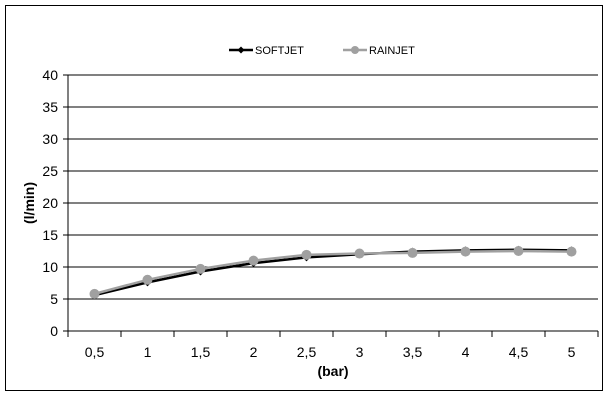 The width and height of the screenshot is (609, 397). I want to click on x-tick-label: 3,5, so click(413, 352).